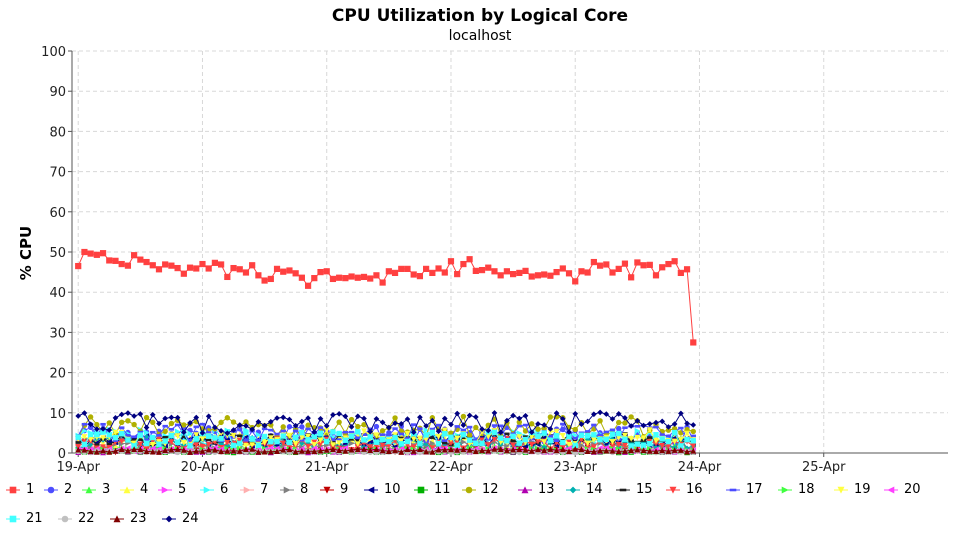  Describe the element at coordinates (392, 489) in the screenshot. I see `legend-label: 10` at that location.